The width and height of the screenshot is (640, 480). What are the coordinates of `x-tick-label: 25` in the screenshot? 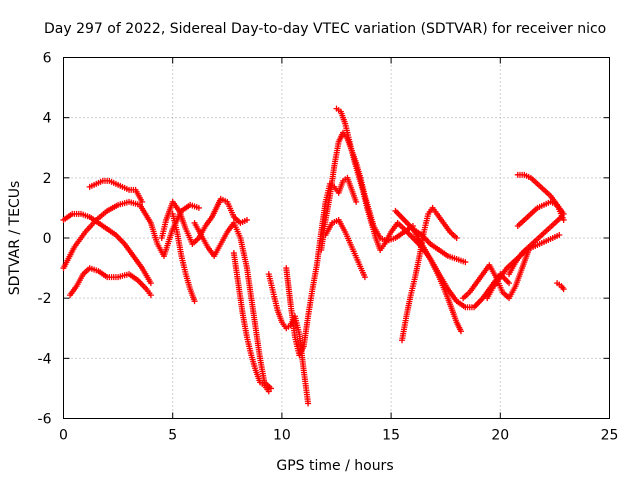 It's located at (610, 436).